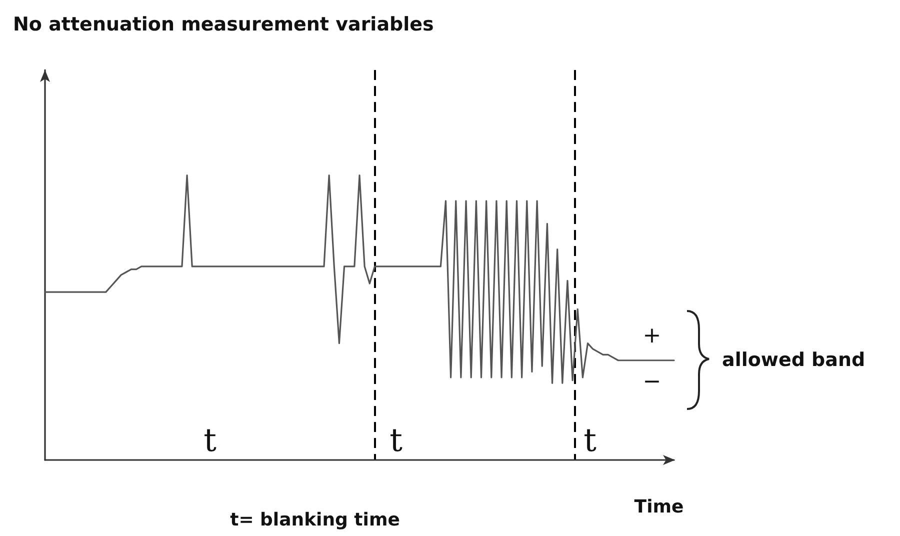 The image size is (900, 536). Describe the element at coordinates (794, 360) in the screenshot. I see `text: allowed band` at that location.